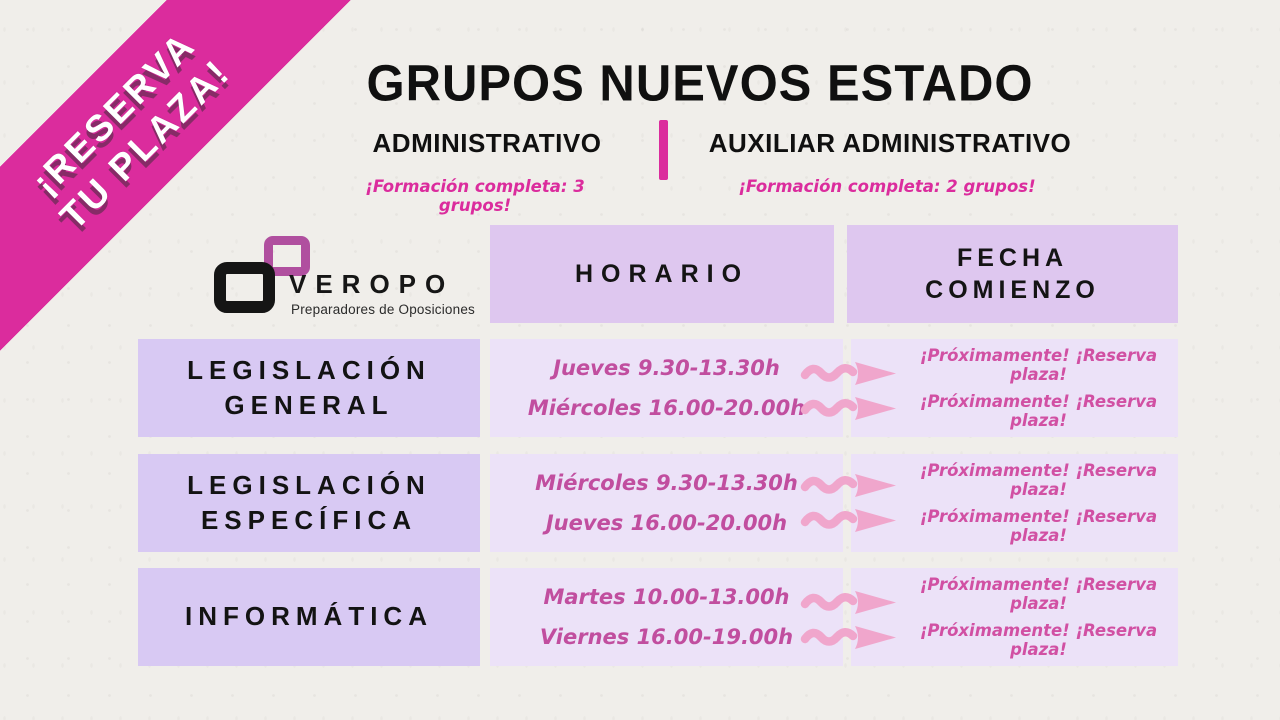 The image size is (1280, 720). What do you see at coordinates (487, 143) in the screenshot?
I see `subtitle-administrativo: ADMINISTRATIVO` at bounding box center [487, 143].